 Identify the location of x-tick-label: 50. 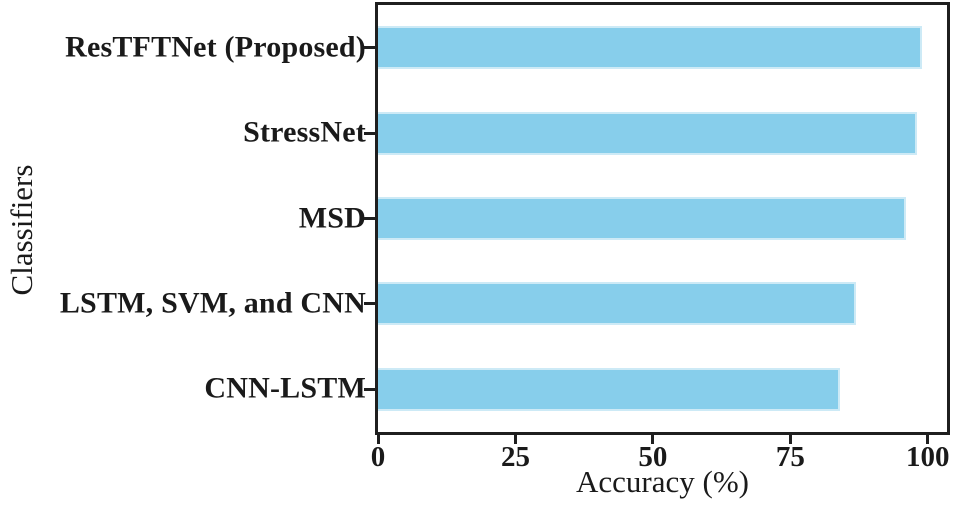
(653, 457).